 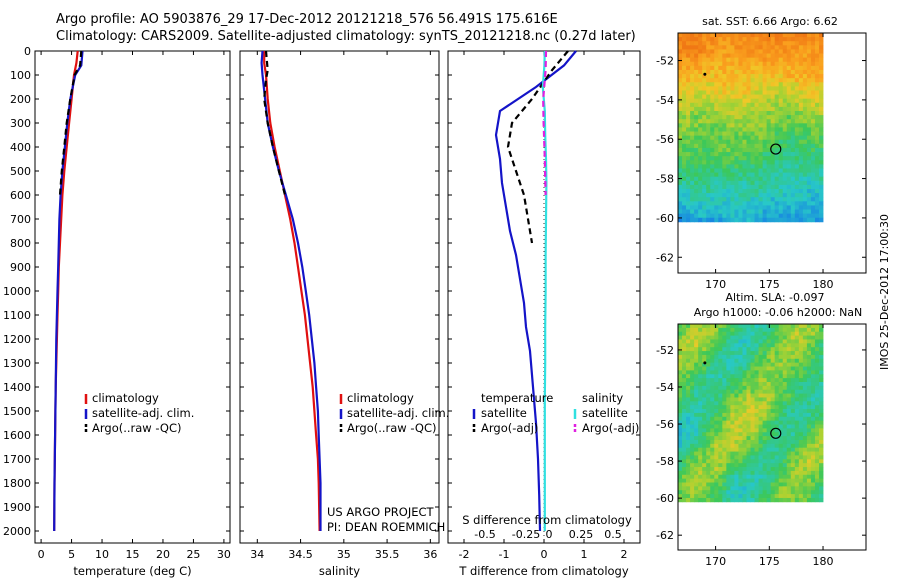 I want to click on y-tick-label: 1500, so click(x=17, y=411).